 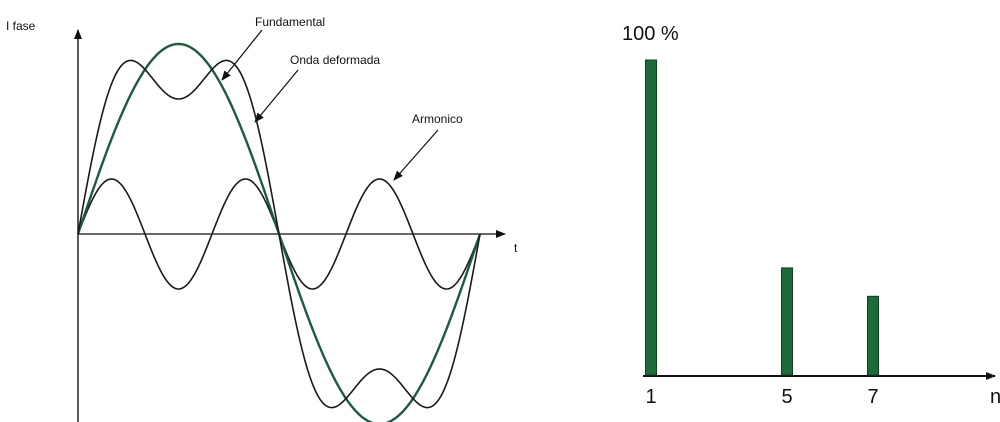 I want to click on spectrum-tick-5: 5, so click(x=786, y=397).